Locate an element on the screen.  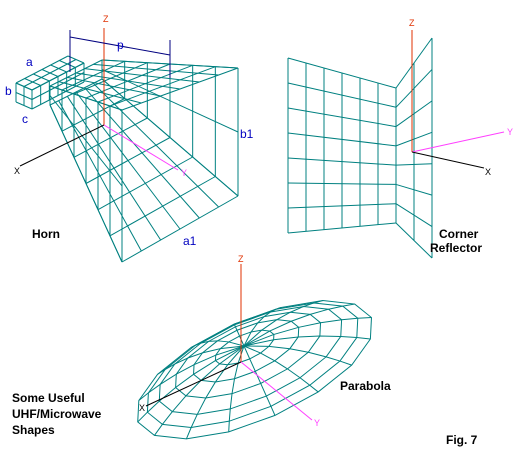
parabola-caption: Parabola is located at coordinates (365, 386).